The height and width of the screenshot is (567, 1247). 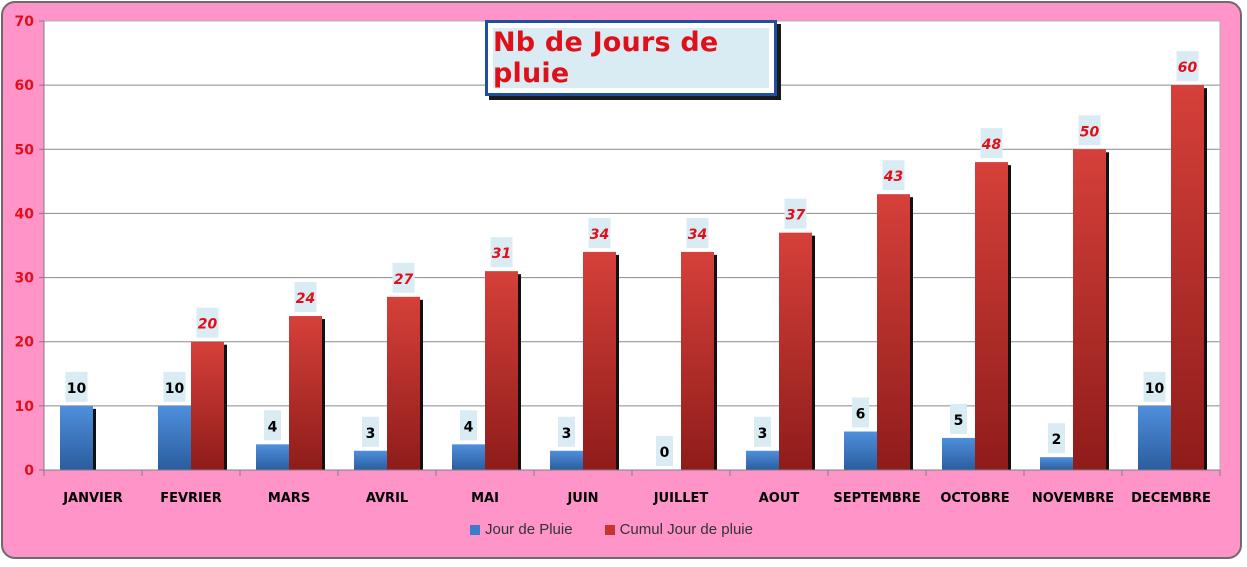 I want to click on y-tick-label: 30, so click(x=25, y=279).